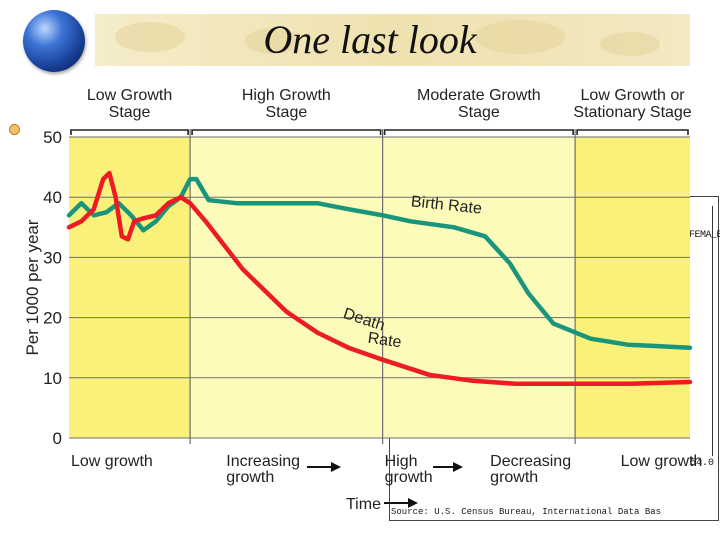  Describe the element at coordinates (52, 137) in the screenshot. I see `y-tick-label: 50` at that location.